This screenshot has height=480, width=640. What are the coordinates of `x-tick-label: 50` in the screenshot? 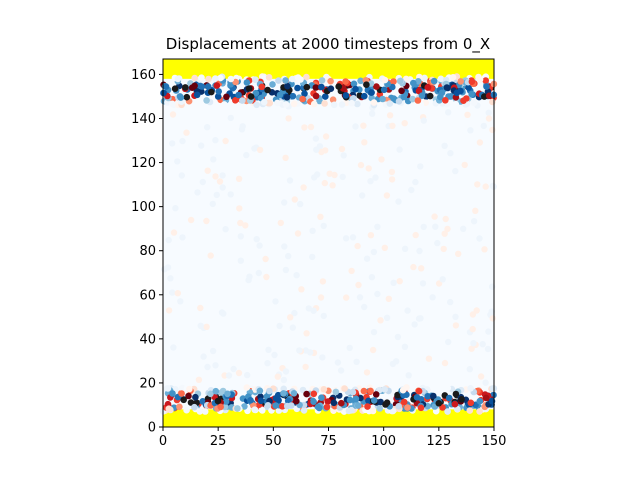 It's located at (273, 441).